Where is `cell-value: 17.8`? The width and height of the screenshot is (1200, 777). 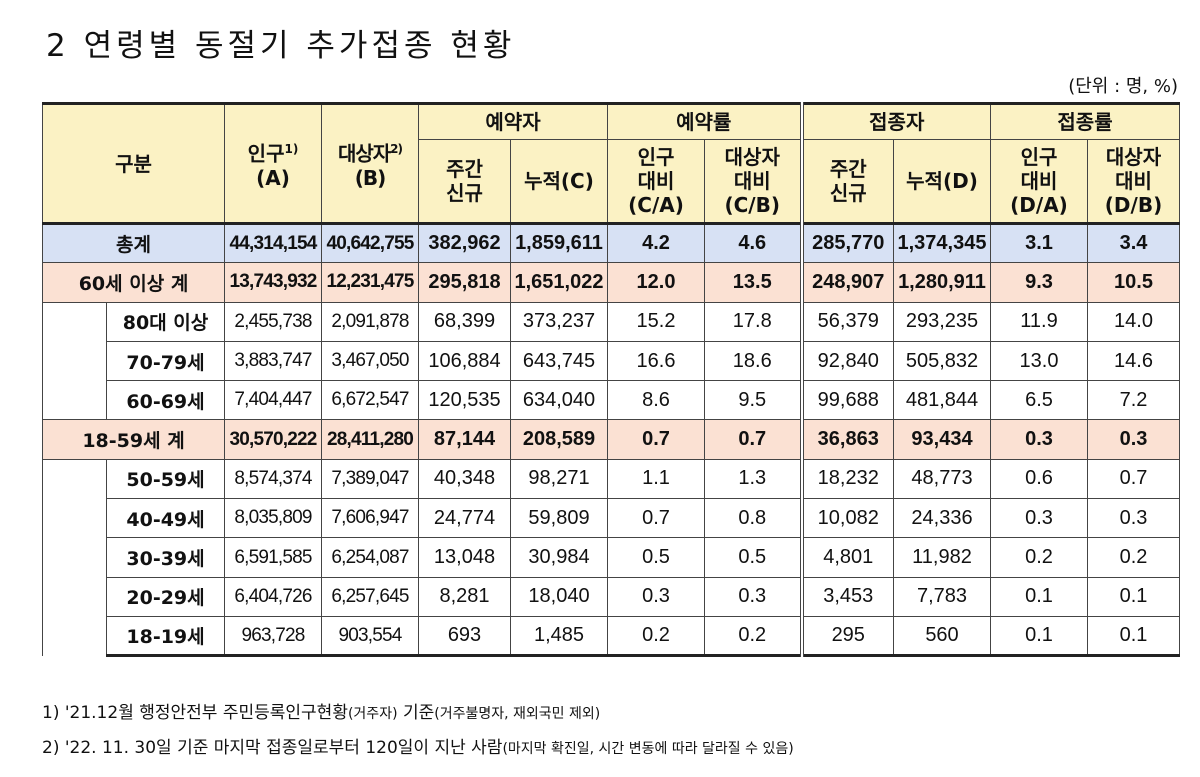
cell-value: 17.8 is located at coordinates (753, 321).